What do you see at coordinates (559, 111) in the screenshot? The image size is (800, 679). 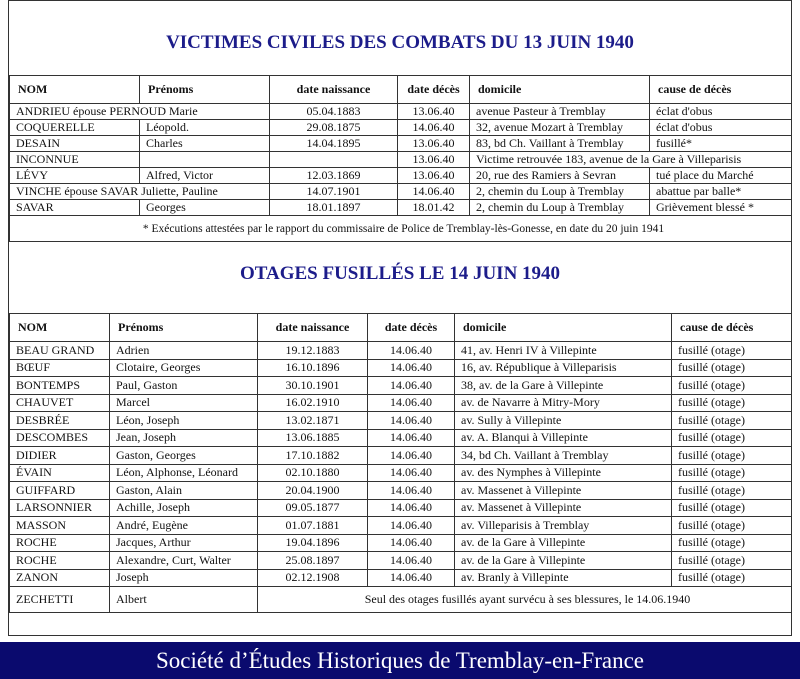 I see `cell-domicile: avenue Pasteur à Tremblay` at bounding box center [559, 111].